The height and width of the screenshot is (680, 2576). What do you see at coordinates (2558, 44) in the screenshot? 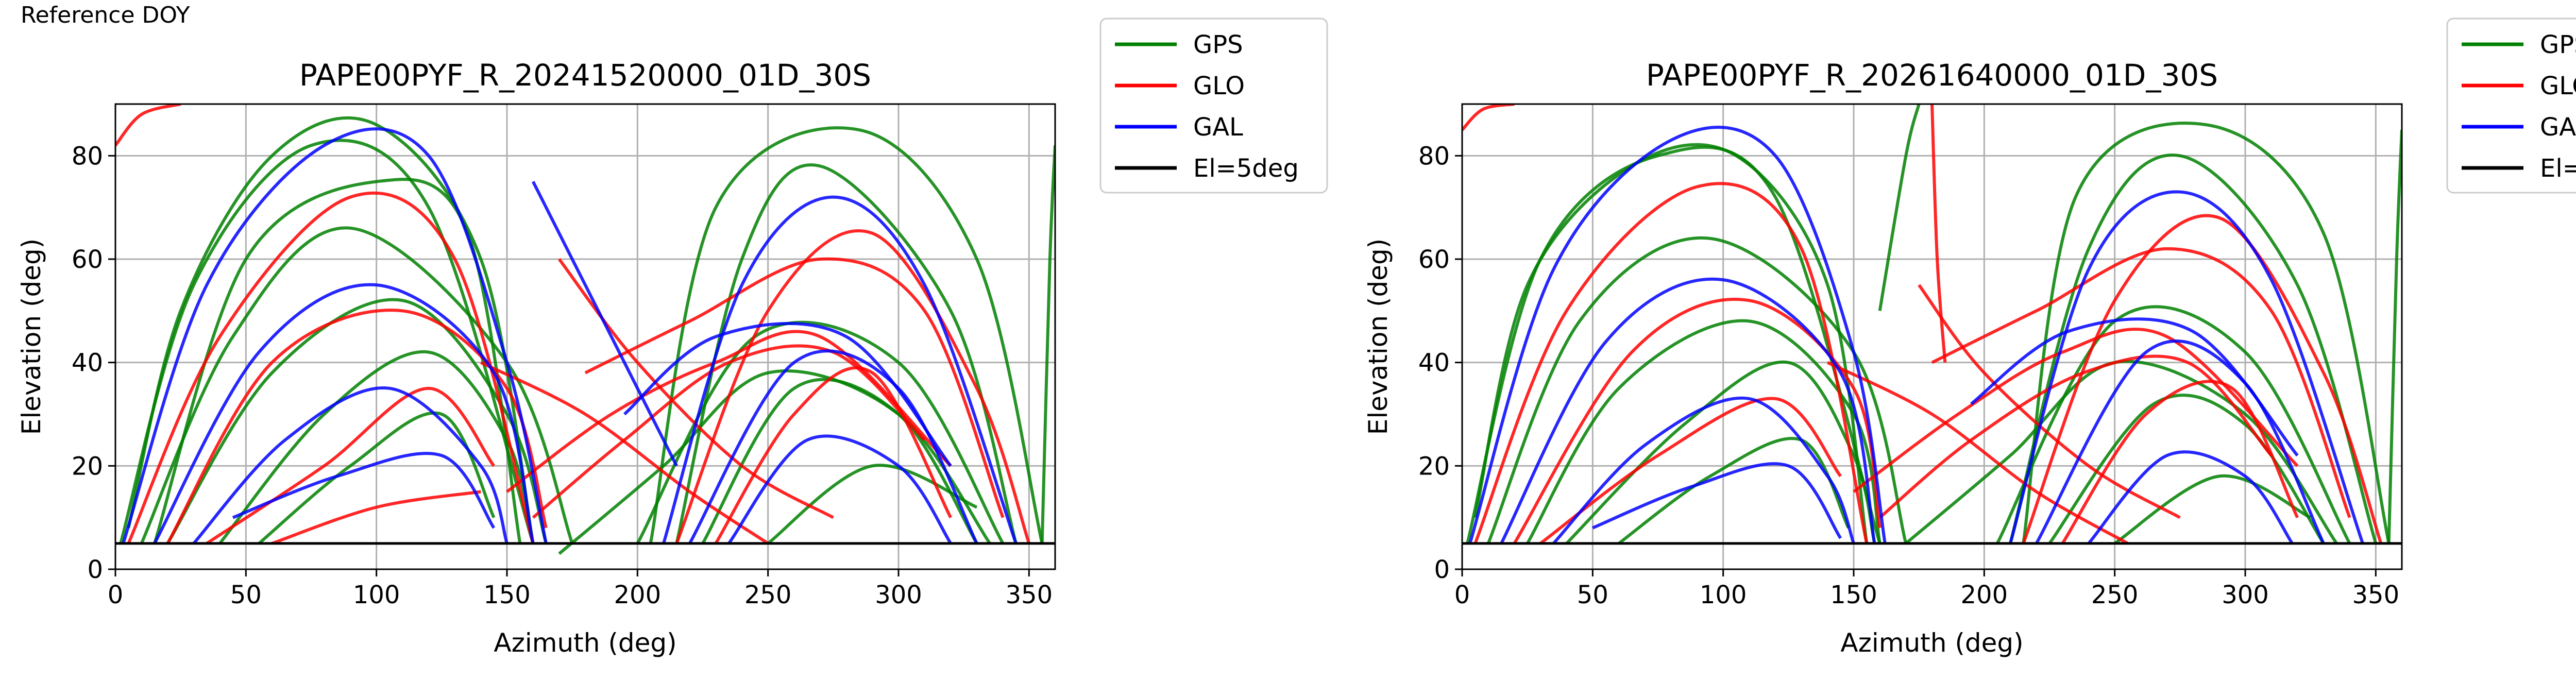
I see `legend-label: GPS` at bounding box center [2558, 44].